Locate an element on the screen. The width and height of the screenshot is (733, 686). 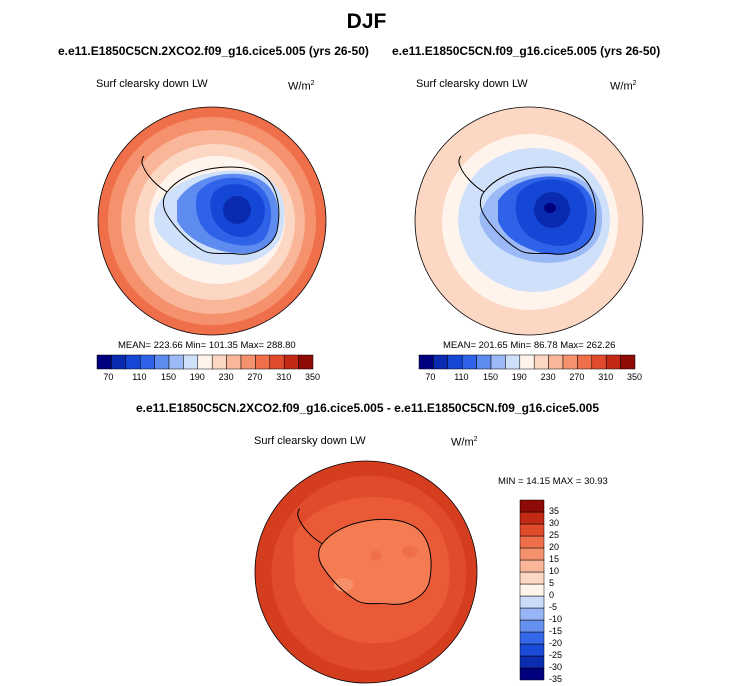
panel3-stats: MIN = 14.15 MAX = 30.93 is located at coordinates (553, 481).